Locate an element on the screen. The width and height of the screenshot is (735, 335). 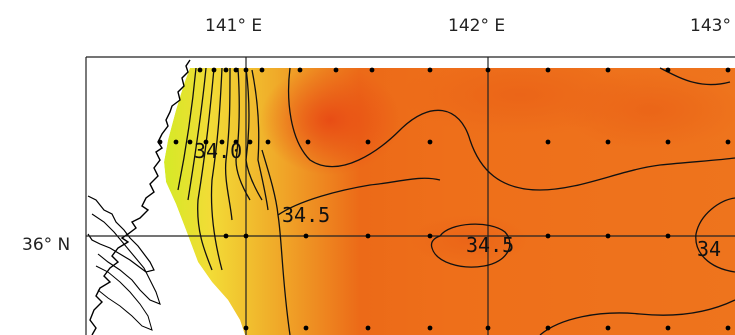
contour-label-34-5-west: 34.5 is located at coordinates (306, 215).